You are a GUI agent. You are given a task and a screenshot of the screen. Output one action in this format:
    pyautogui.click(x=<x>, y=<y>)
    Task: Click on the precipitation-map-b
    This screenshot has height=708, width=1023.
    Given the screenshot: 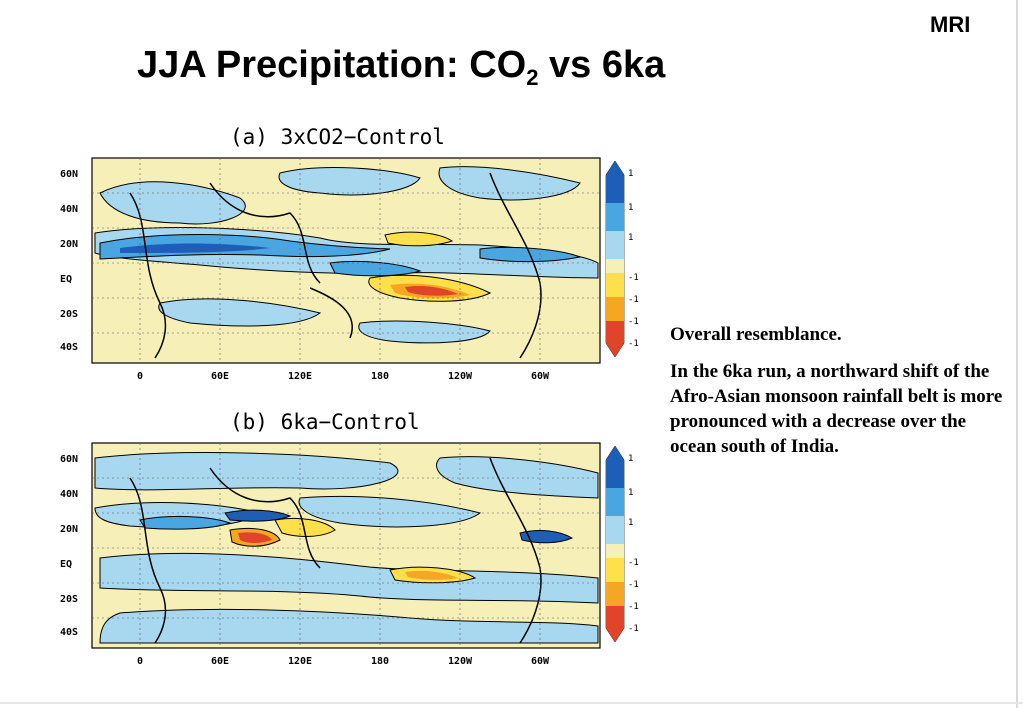 What is the action you would take?
    pyautogui.click(x=346, y=545)
    